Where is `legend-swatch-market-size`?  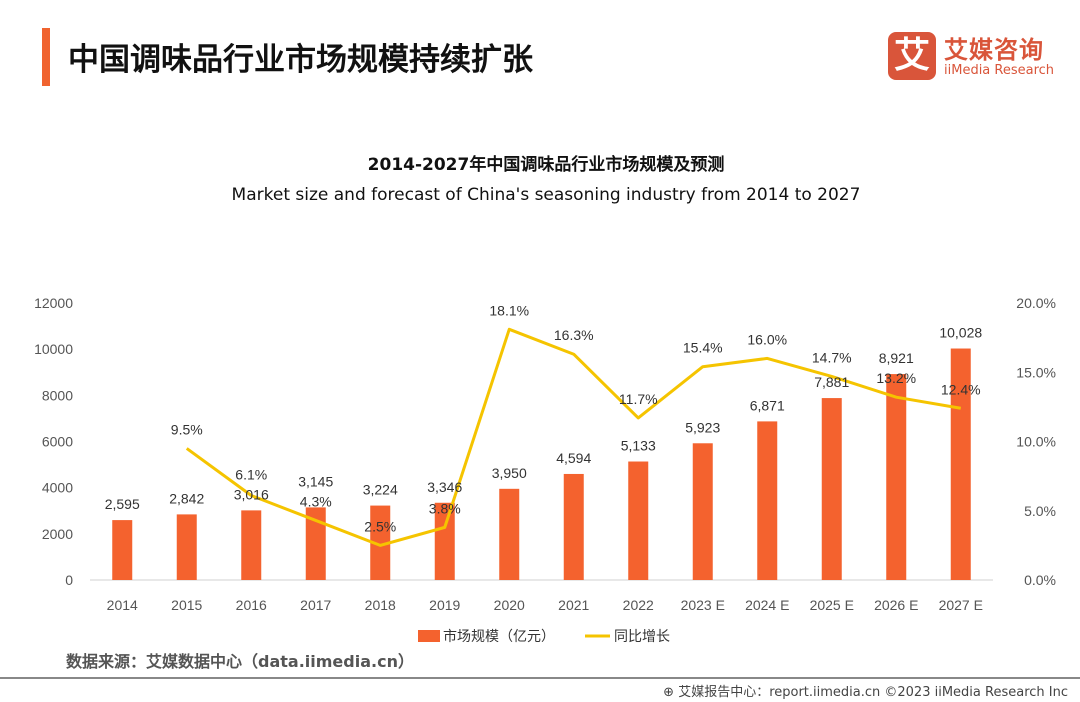 legend-swatch-market-size is located at coordinates (429, 636).